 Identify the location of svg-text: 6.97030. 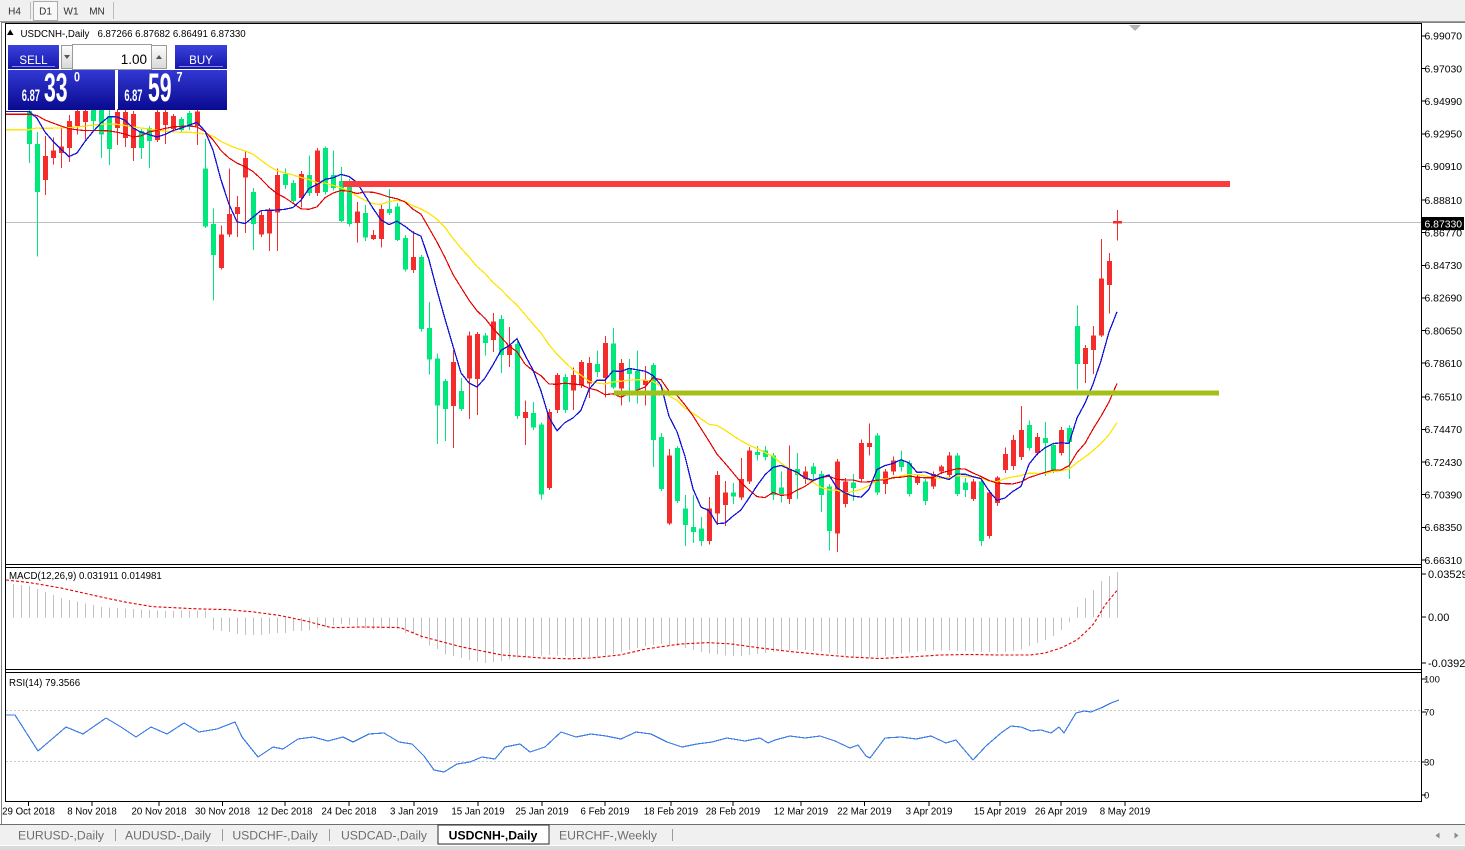
(1444, 69).